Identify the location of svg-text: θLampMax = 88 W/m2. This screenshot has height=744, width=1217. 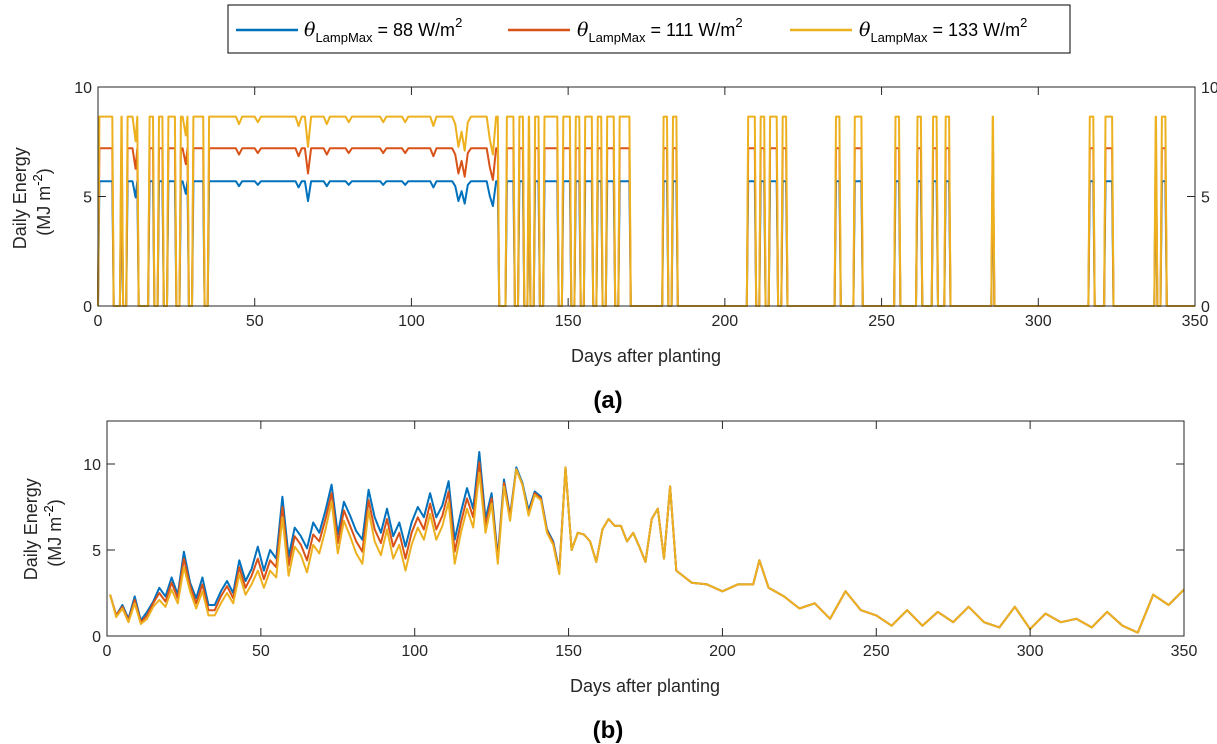
(383, 30).